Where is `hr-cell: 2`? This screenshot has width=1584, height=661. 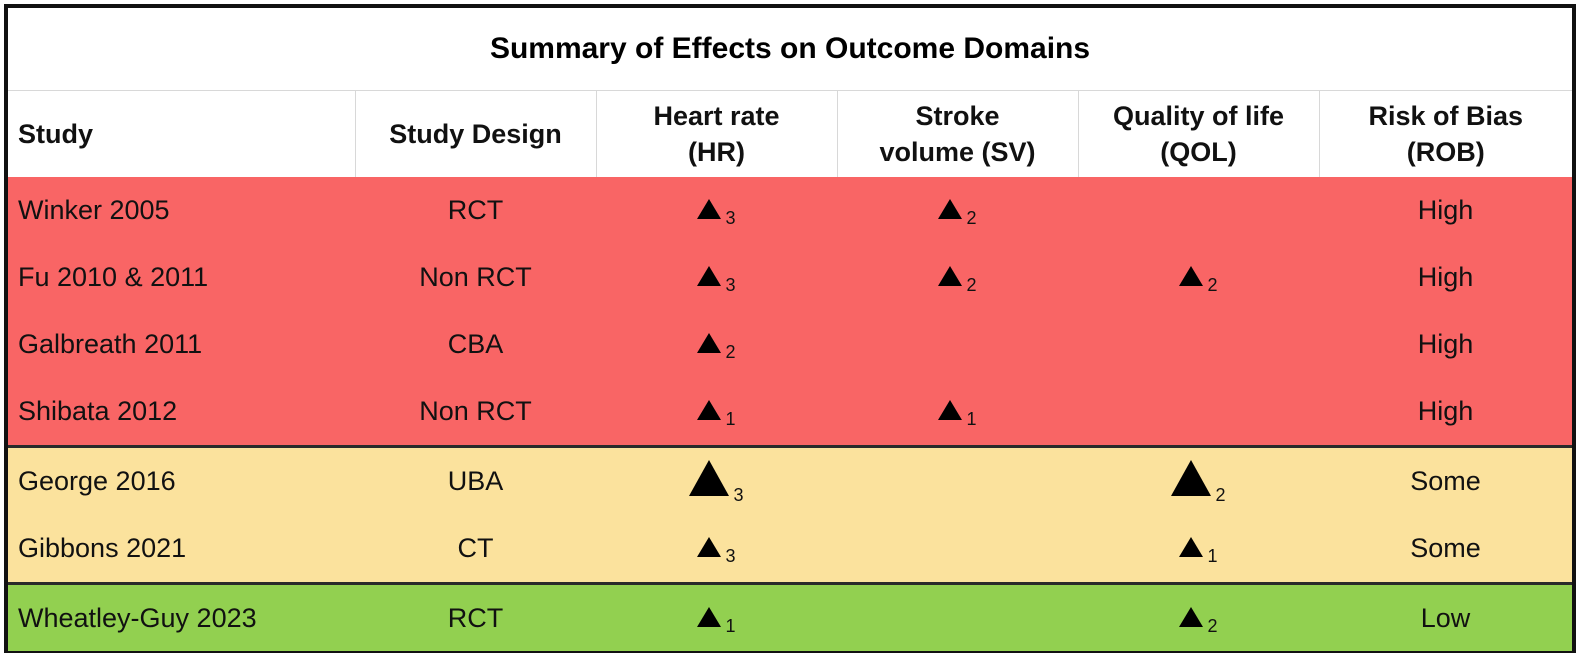 hr-cell: 2 is located at coordinates (716, 344).